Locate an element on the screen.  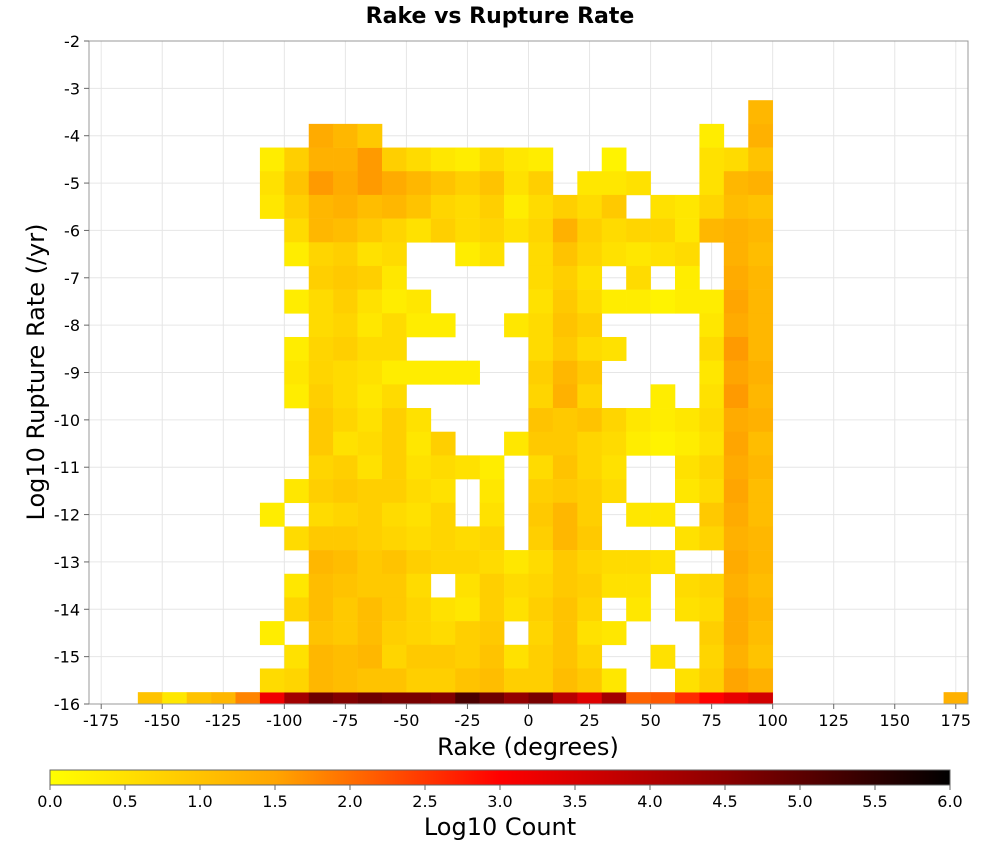
y-tick-label: -6 is located at coordinates (72, 230).